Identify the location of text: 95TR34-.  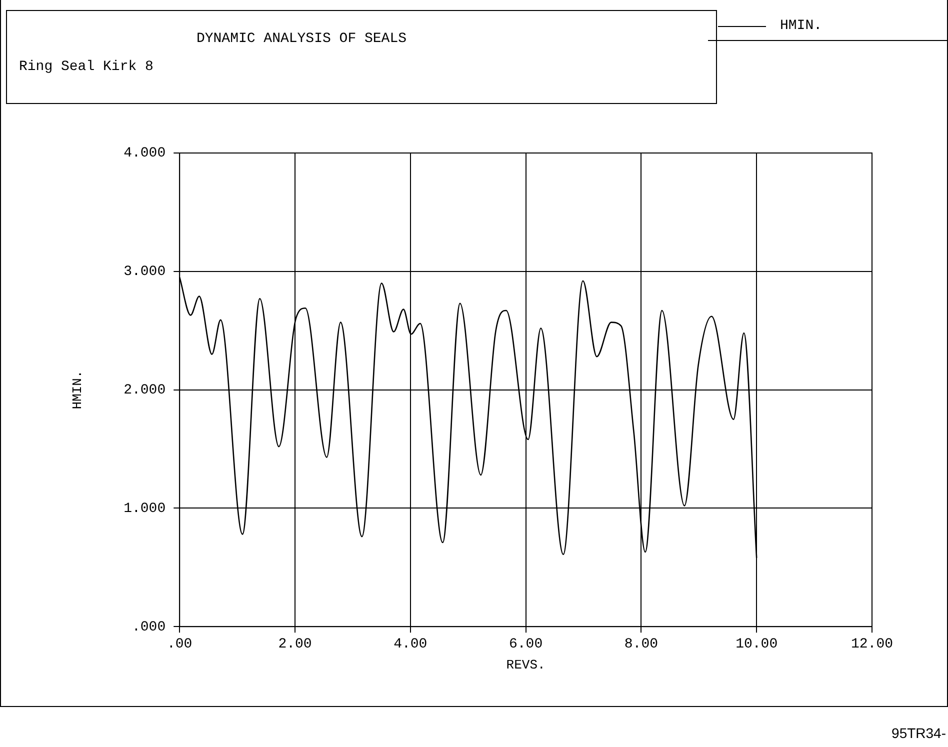
(919, 733).